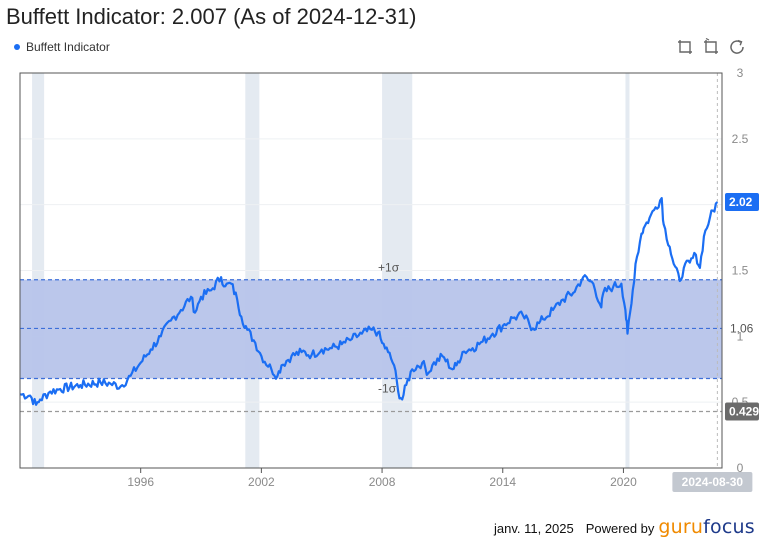 The height and width of the screenshot is (538, 768). What do you see at coordinates (742, 328) in the screenshot?
I see `mean-value-label: 1.06` at bounding box center [742, 328].